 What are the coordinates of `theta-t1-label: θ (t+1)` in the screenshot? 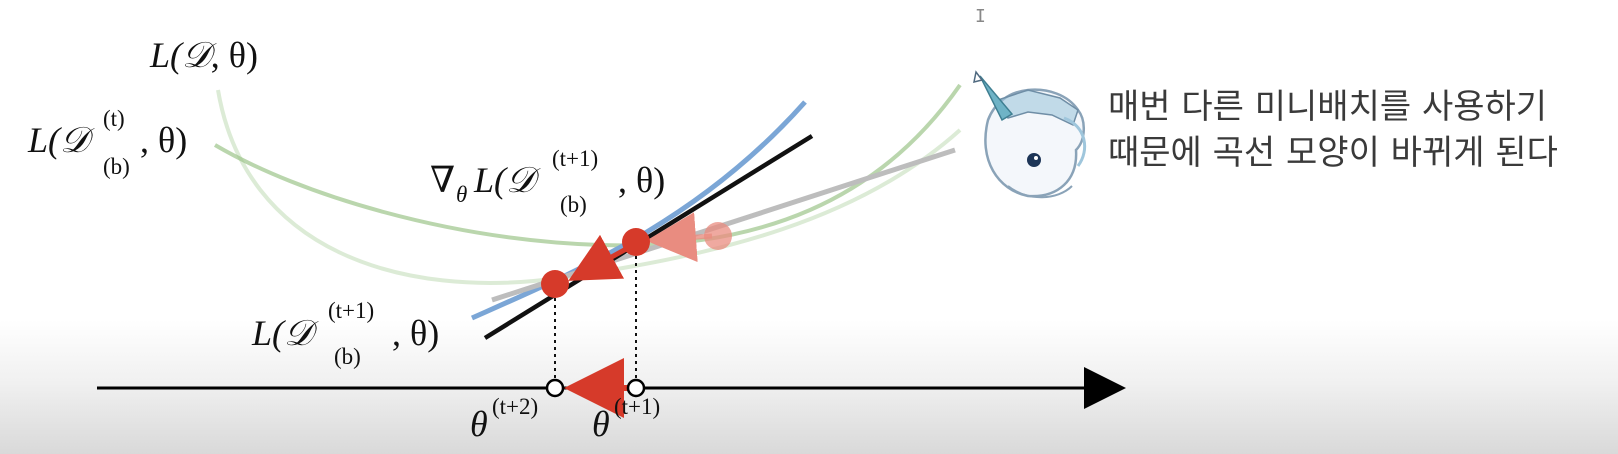 It's located at (626, 419).